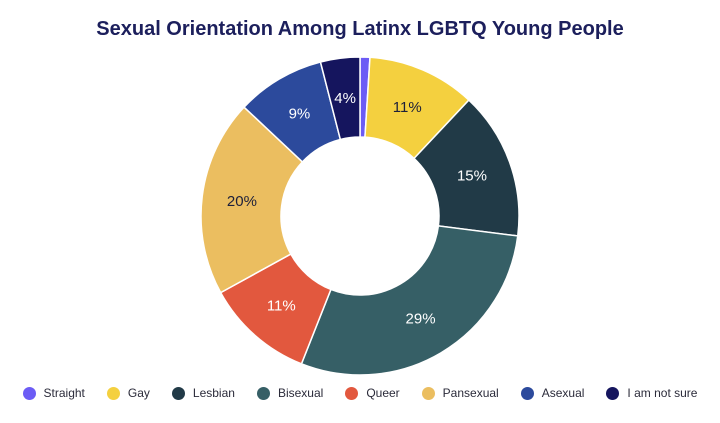 Image resolution: width=720 pixels, height=423 pixels. Describe the element at coordinates (300, 114) in the screenshot. I see `data-label-asexual: 9%` at that location.